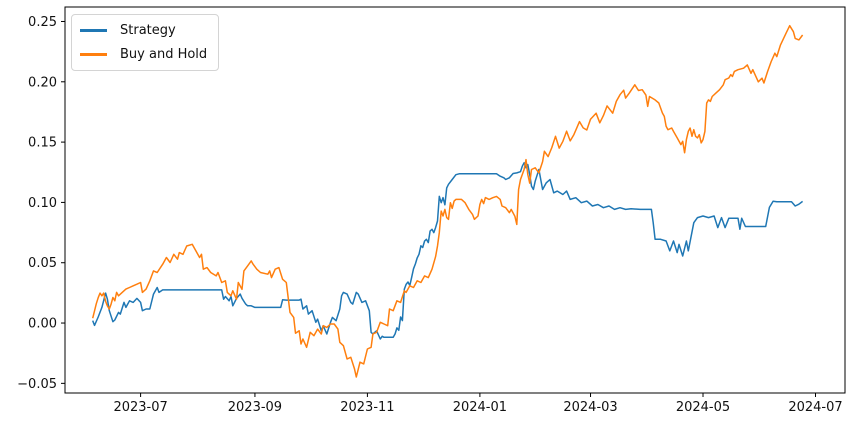 The width and height of the screenshot is (853, 428). Describe the element at coordinates (703, 407) in the screenshot. I see `x-tick-label: 2024-05` at that location.